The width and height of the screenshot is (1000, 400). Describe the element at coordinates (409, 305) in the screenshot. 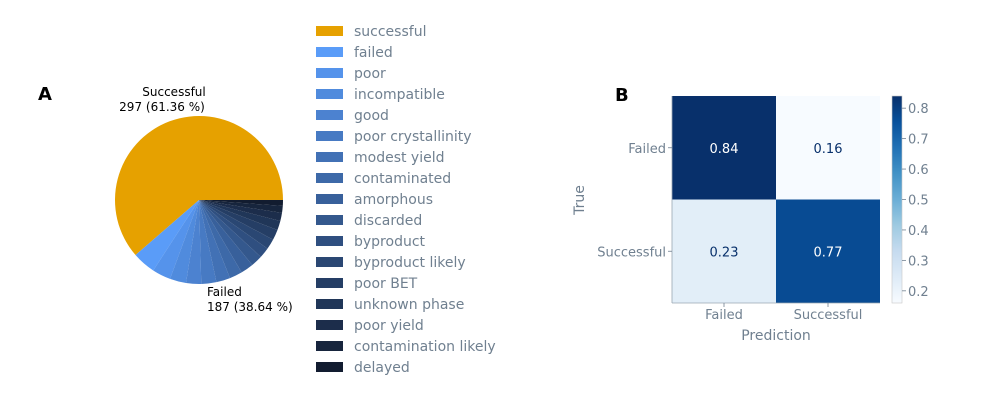

I see `legend-label-unknown-phase: unknown phase` at that location.